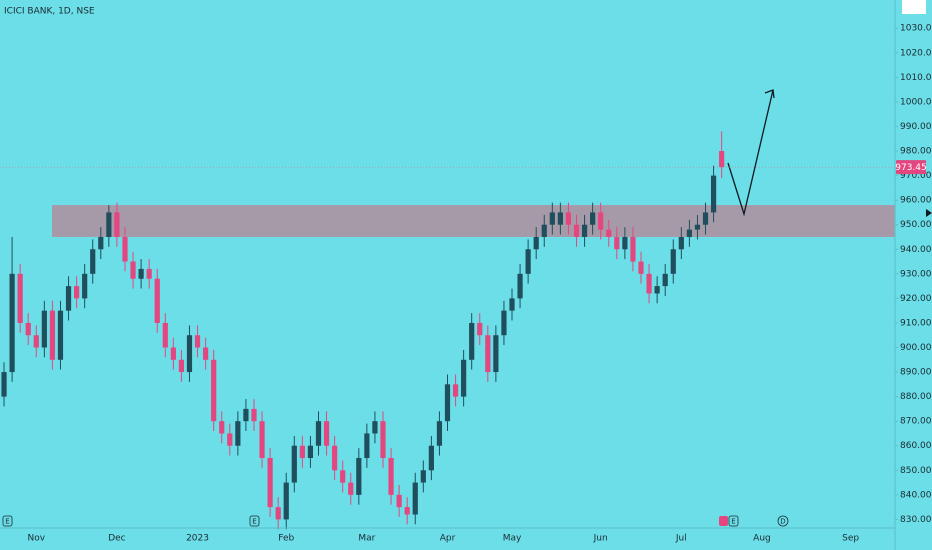 Image resolution: width=932 pixels, height=550 pixels. I want to click on x-tick-label: Apr, so click(448, 539).